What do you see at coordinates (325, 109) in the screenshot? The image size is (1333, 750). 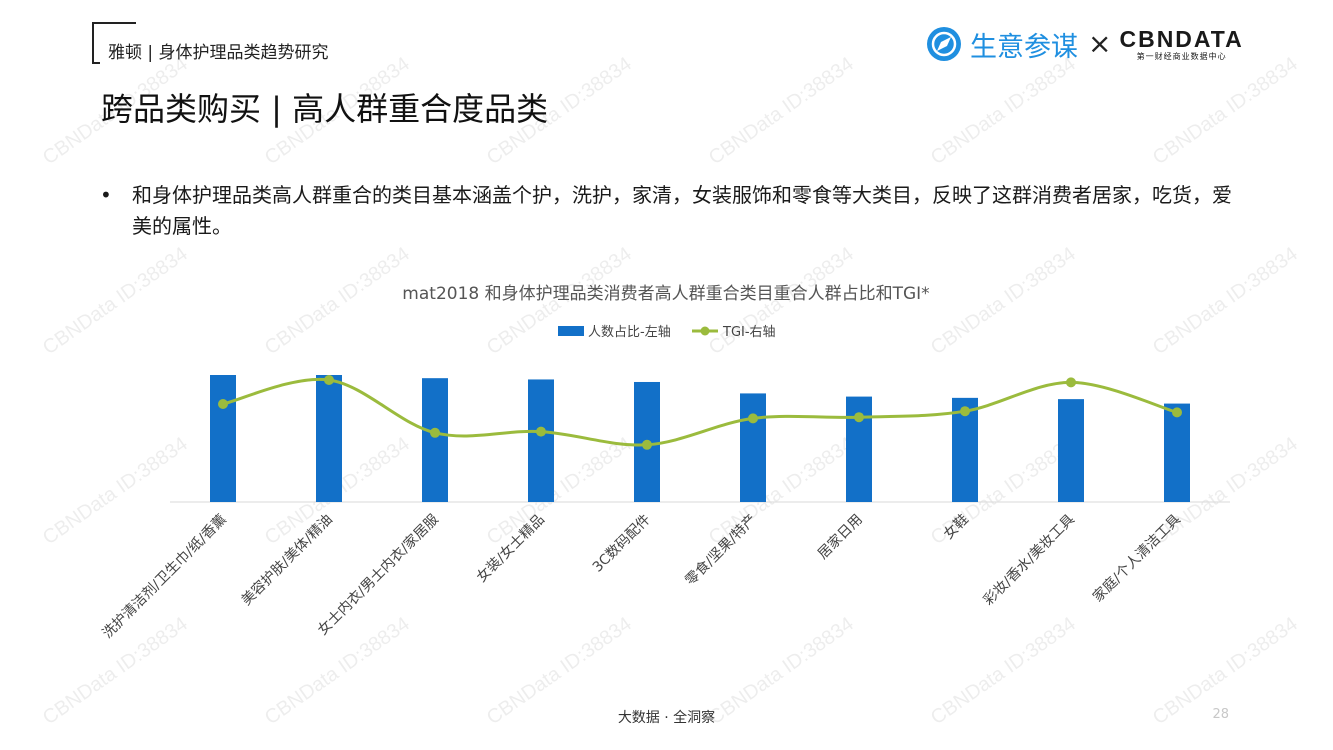 I see `page-title: 跨品类购买 | 高人群重合度品类` at bounding box center [325, 109].